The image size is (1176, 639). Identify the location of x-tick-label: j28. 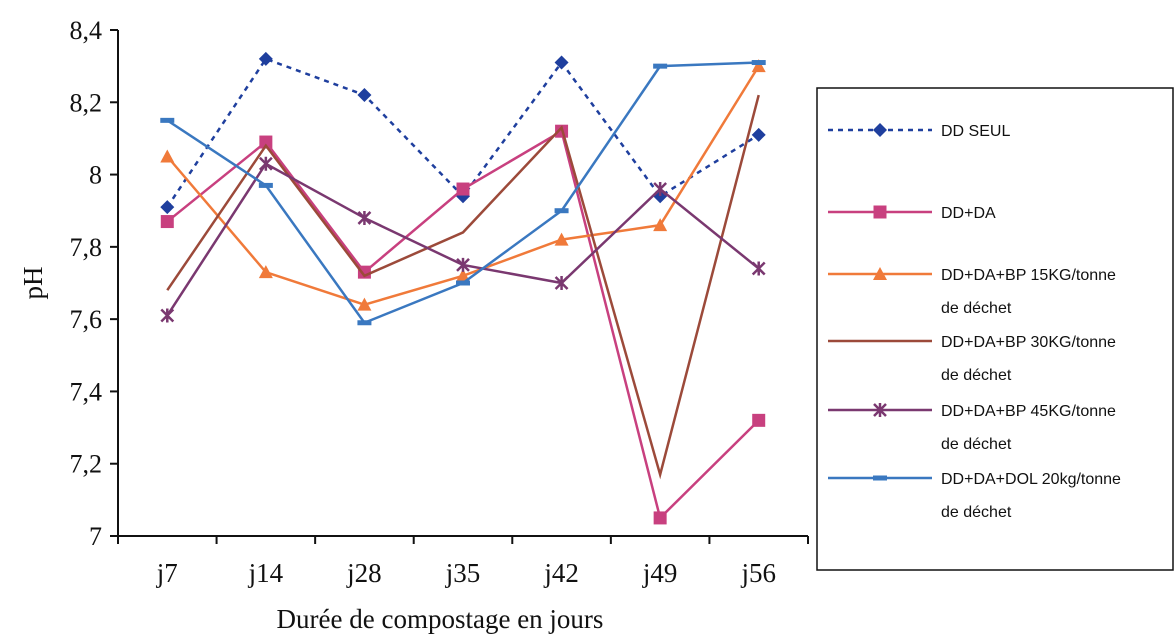
(364, 573).